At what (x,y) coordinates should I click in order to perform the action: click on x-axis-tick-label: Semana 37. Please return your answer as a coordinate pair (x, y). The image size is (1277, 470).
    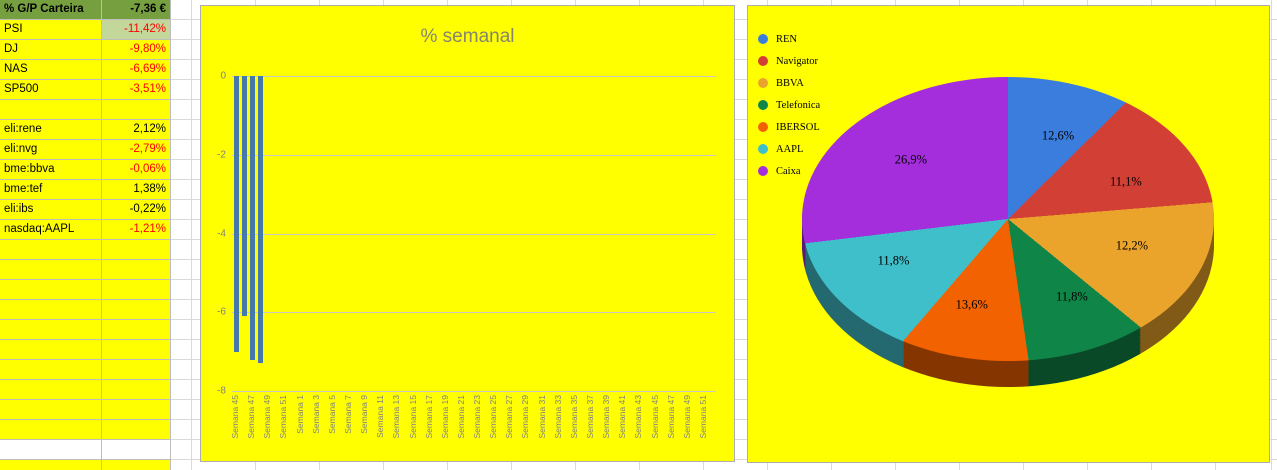
    Looking at the image, I should click on (589, 417).